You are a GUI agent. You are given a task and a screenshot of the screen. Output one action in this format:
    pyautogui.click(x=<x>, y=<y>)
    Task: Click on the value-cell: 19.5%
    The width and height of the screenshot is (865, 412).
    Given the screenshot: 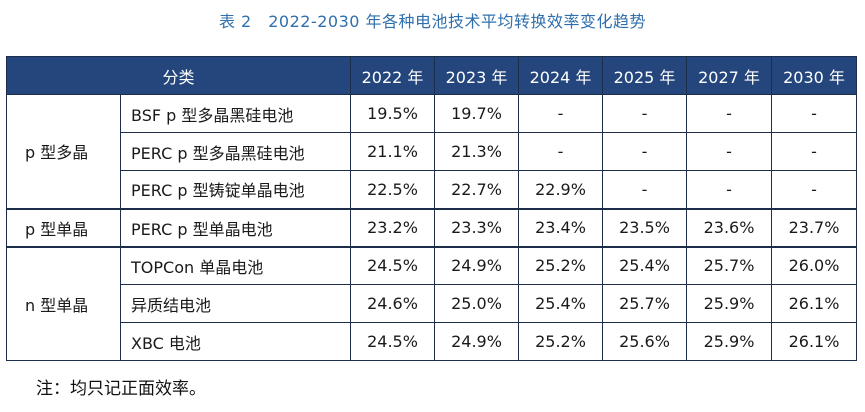 What is the action you would take?
    pyautogui.click(x=393, y=113)
    